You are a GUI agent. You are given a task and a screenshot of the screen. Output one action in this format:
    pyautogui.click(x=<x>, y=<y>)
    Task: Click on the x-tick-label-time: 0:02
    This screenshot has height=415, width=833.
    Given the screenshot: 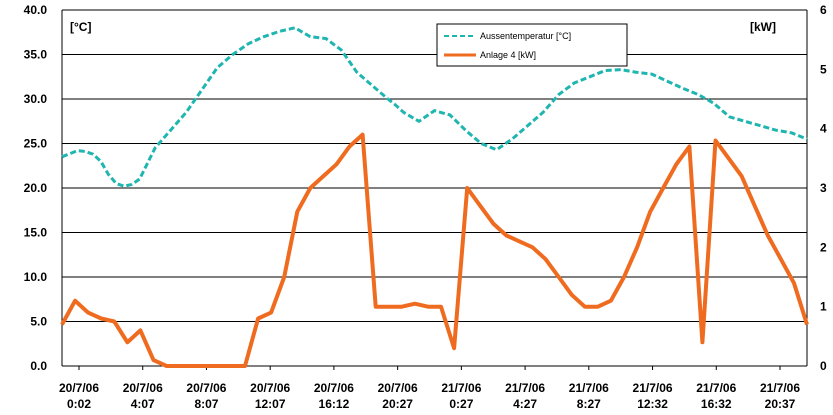 What is the action you would take?
    pyautogui.click(x=79, y=404)
    